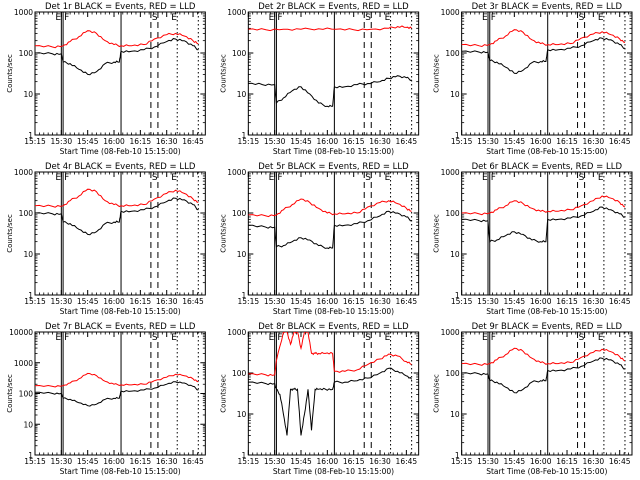 This screenshot has width=640, height=480. I want to click on panel-title: Det 4r BLACK = Events, RED = LLD, so click(120, 167).